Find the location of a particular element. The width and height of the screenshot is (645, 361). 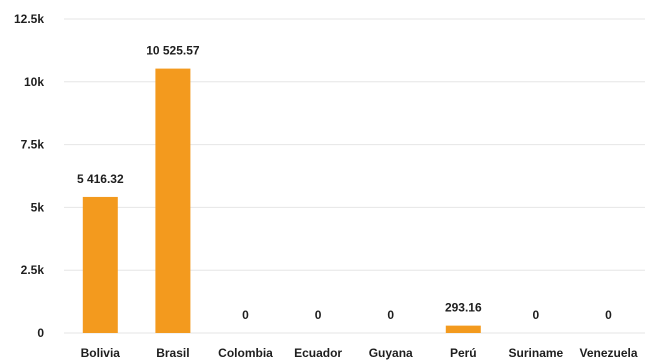

y-tick-label: 12.5k is located at coordinates (29, 19).